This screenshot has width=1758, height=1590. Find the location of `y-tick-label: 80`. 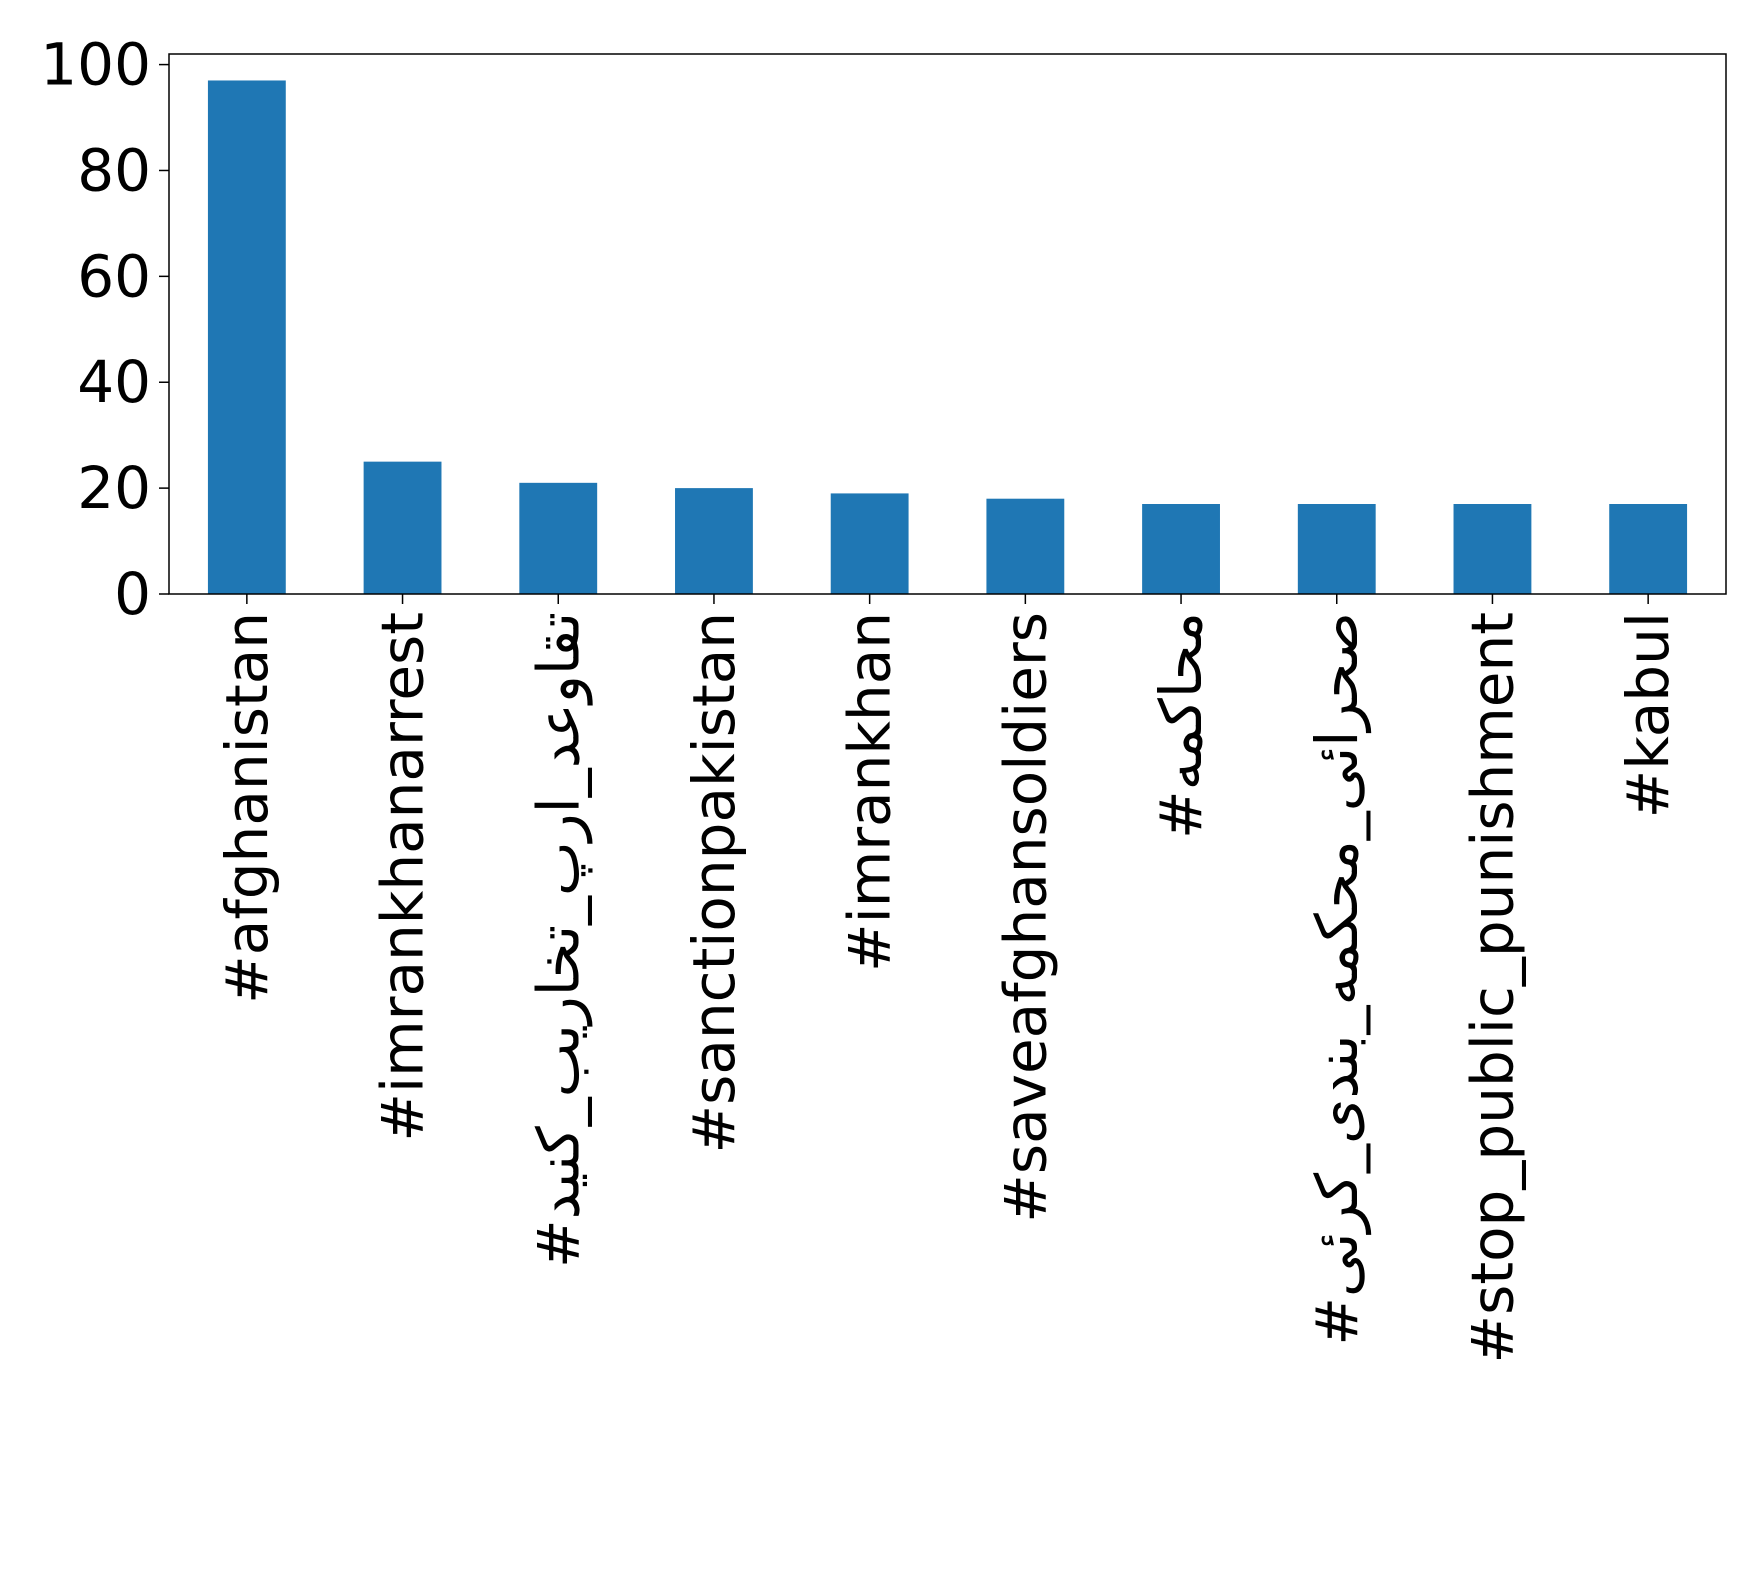

y-tick-label: 80 is located at coordinates (114, 170).